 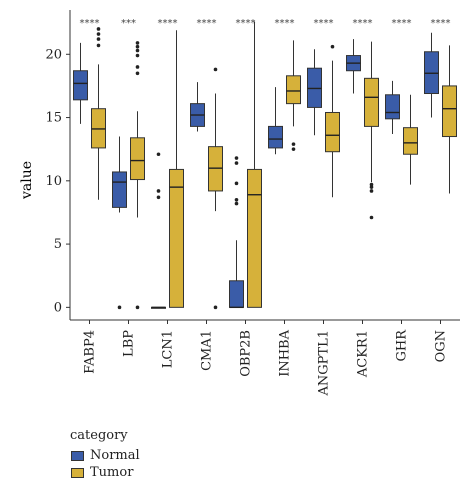 I want to click on y-tick-label: 10, so click(x=53, y=181).